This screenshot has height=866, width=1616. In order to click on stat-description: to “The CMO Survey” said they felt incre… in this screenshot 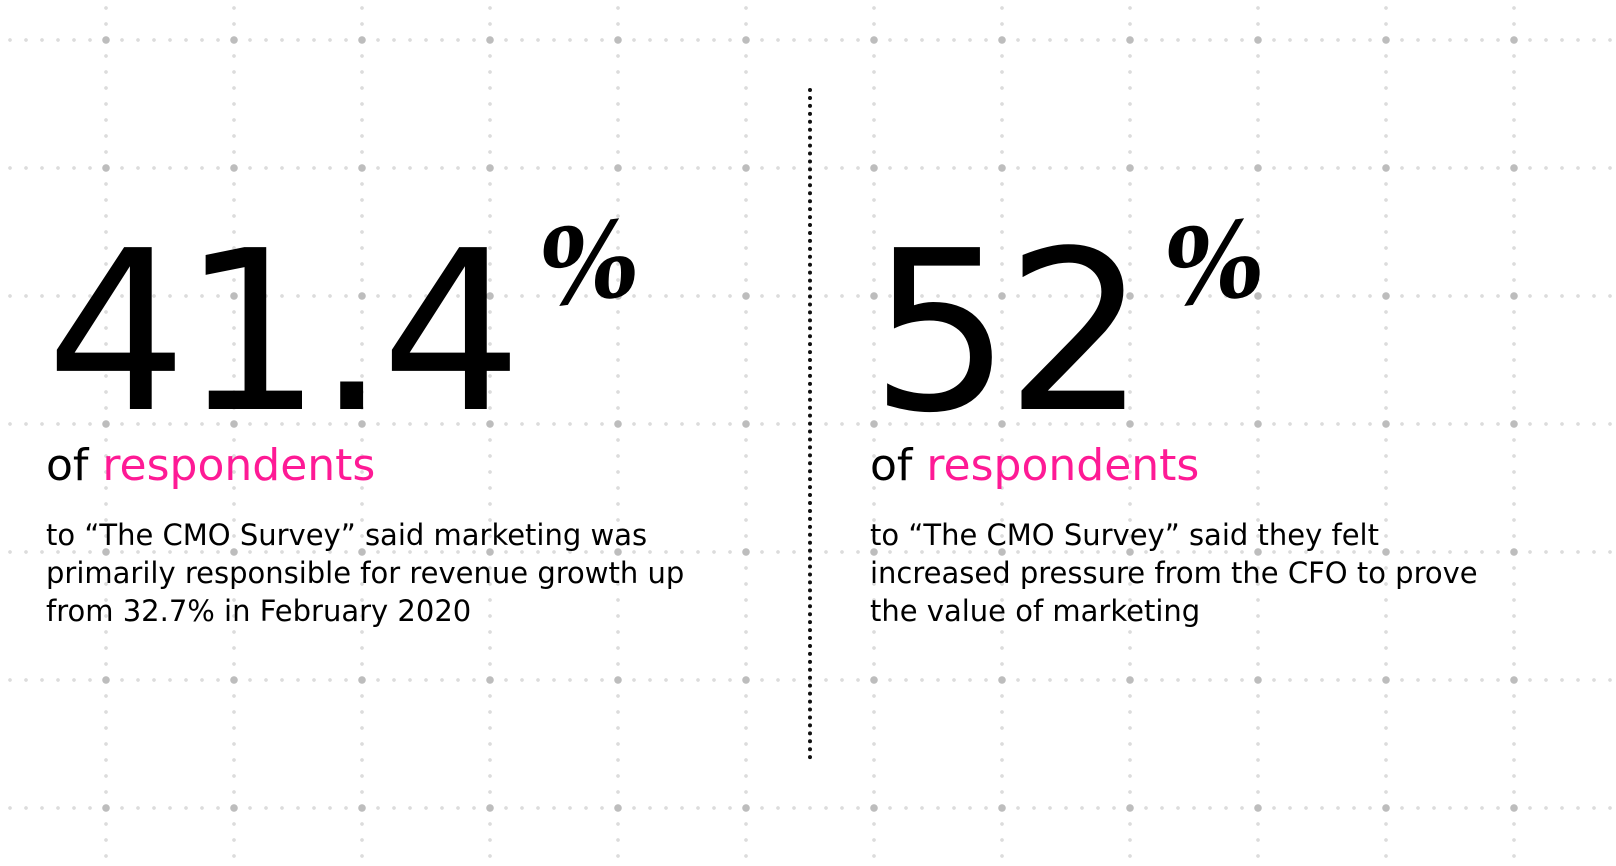, I will do `click(1230, 573)`.